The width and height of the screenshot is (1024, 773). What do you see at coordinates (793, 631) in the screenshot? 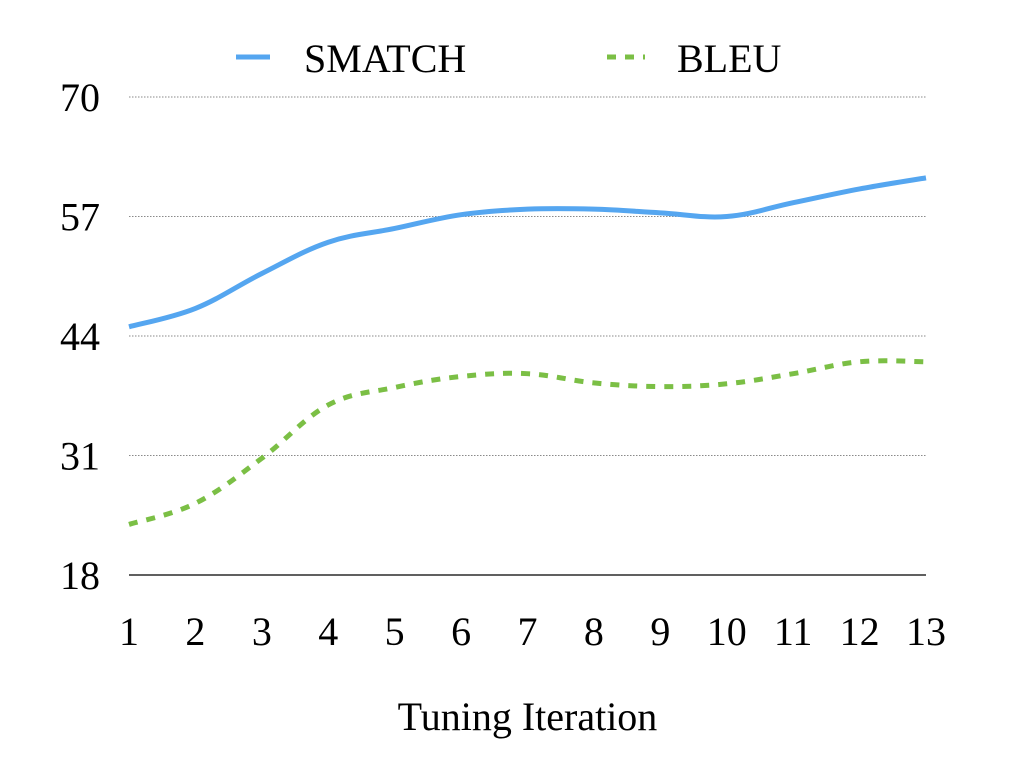
I see `x-tick-label: 11` at bounding box center [793, 631].